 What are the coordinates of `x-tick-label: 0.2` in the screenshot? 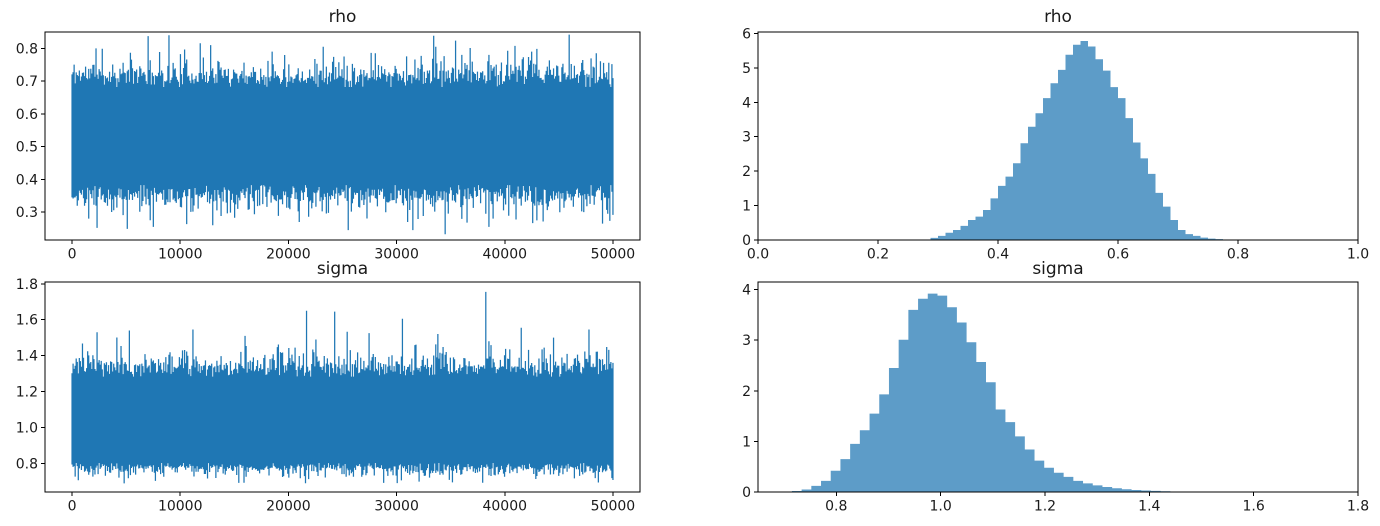 It's located at (878, 255).